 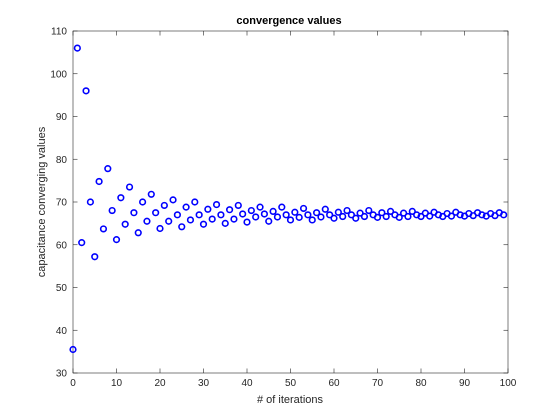 What do you see at coordinates (421, 383) in the screenshot?
I see `x-tick-label: 80` at bounding box center [421, 383].